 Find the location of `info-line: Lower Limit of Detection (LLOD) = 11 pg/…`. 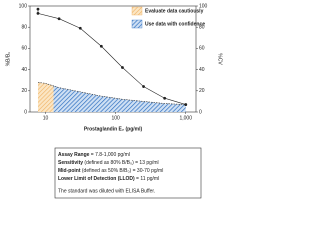

info-line: Lower Limit of Detection (LLOD) = 11 pg/… is located at coordinates (108, 179).